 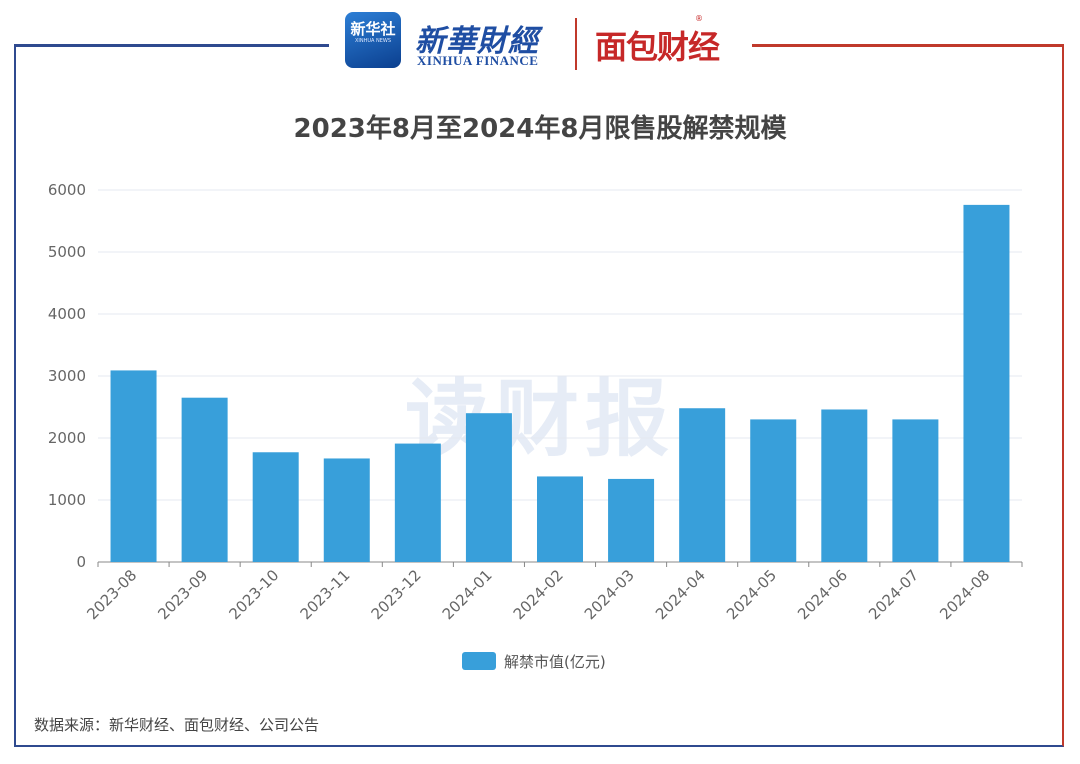 What do you see at coordinates (699, 18) in the screenshot?
I see `registered-mark: ®` at bounding box center [699, 18].